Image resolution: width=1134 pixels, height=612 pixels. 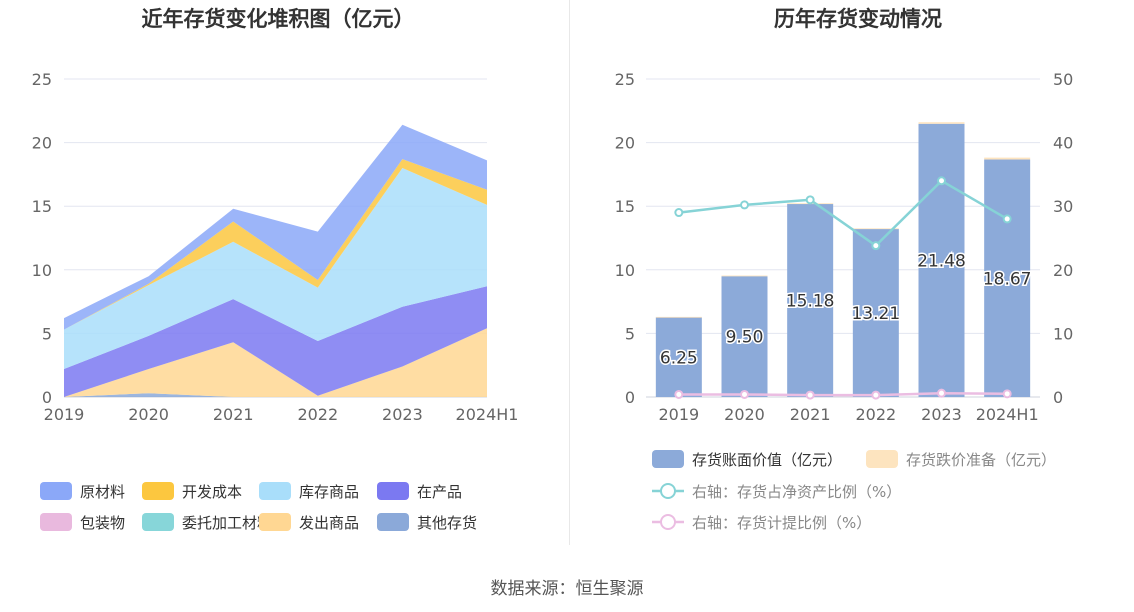 What do you see at coordinates (447, 523) in the screenshot?
I see `legend-label-other: 其他存货` at bounding box center [447, 523].